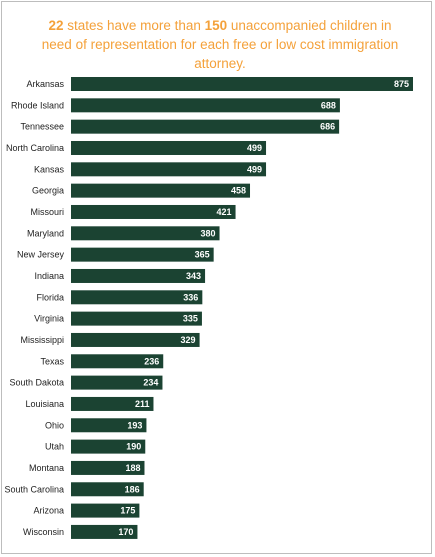  What do you see at coordinates (401, 84) in the screenshot?
I see `value-label: 875` at bounding box center [401, 84].